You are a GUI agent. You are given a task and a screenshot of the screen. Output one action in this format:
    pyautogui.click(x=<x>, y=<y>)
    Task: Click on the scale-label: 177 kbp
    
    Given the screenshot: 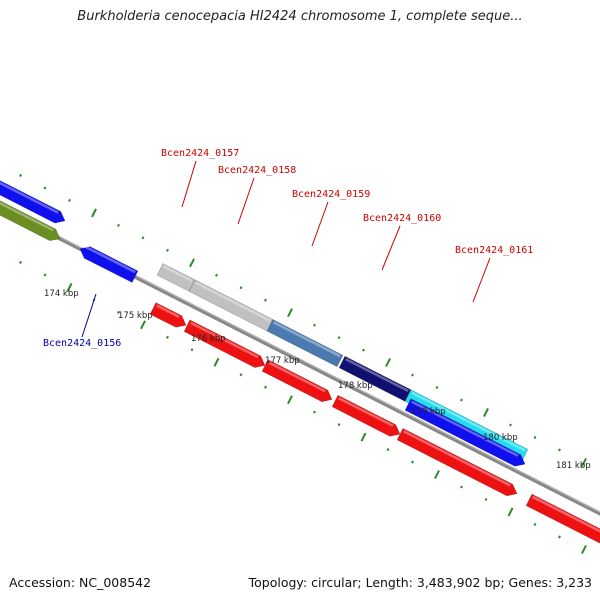 What is the action you would take?
    pyautogui.click(x=282, y=361)
    